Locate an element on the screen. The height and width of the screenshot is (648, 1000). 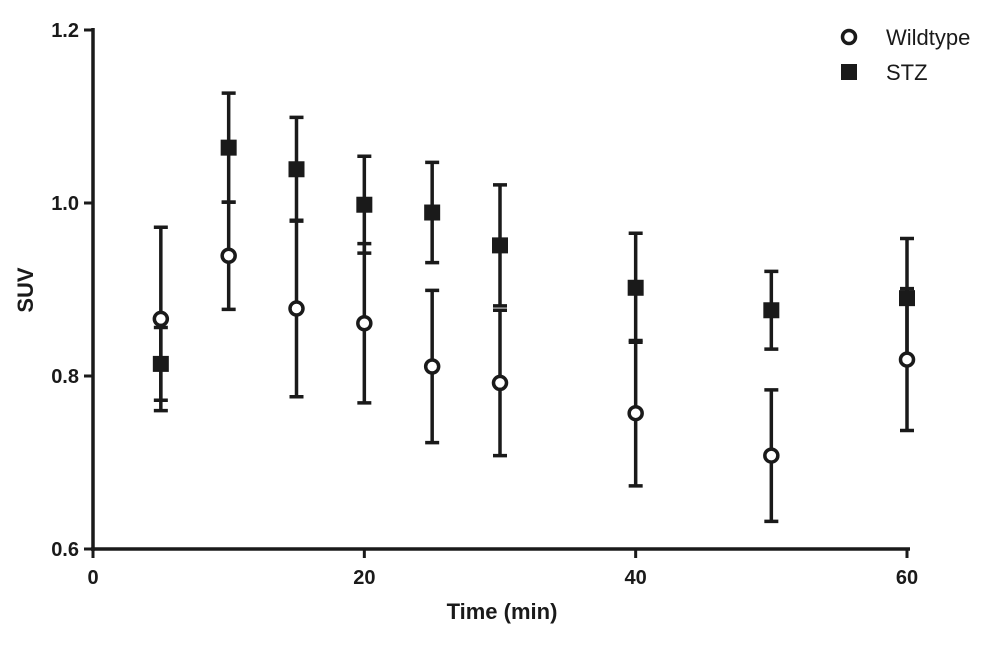
x-axis-title: Time (min) is located at coordinates (502, 611).